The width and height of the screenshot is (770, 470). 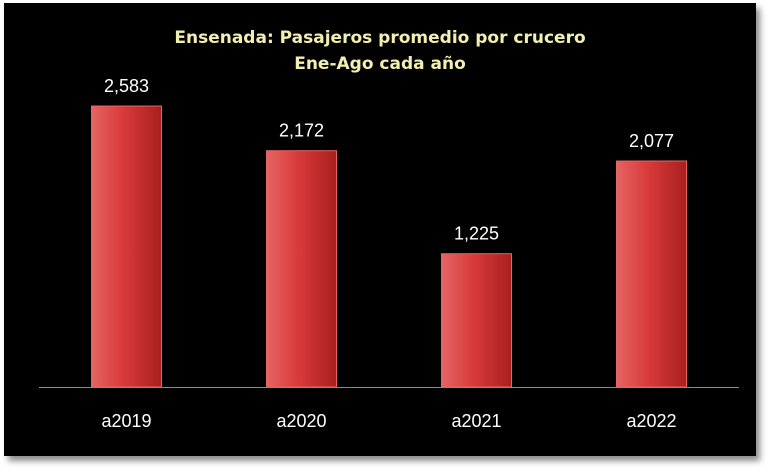 What do you see at coordinates (301, 421) in the screenshot?
I see `x-tick-a2020: a2020` at bounding box center [301, 421].